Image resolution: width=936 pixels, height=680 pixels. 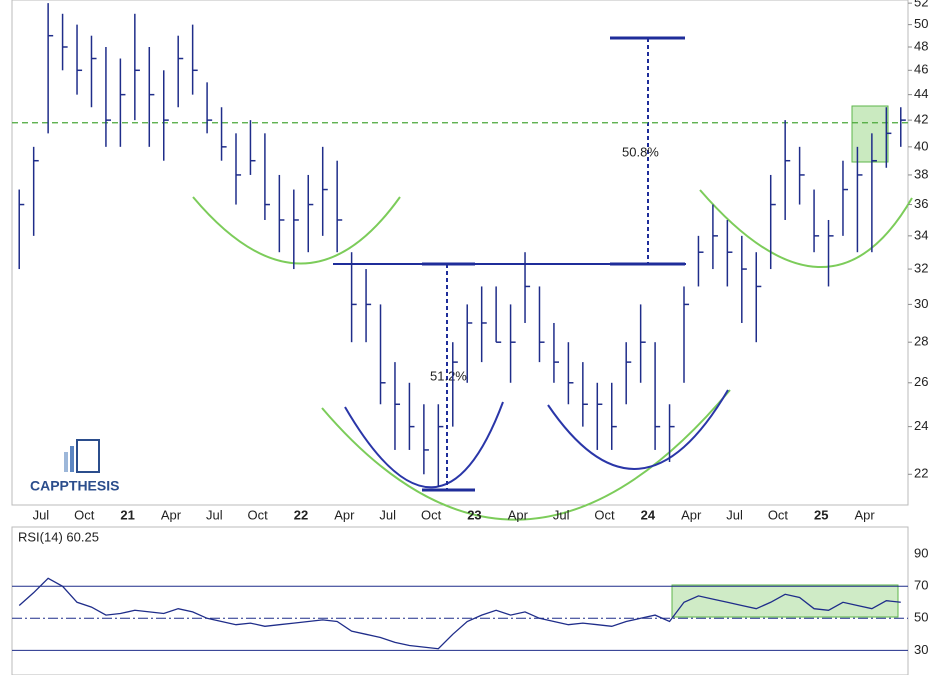 I want to click on y-tick-label: 44, so click(x=921, y=93).